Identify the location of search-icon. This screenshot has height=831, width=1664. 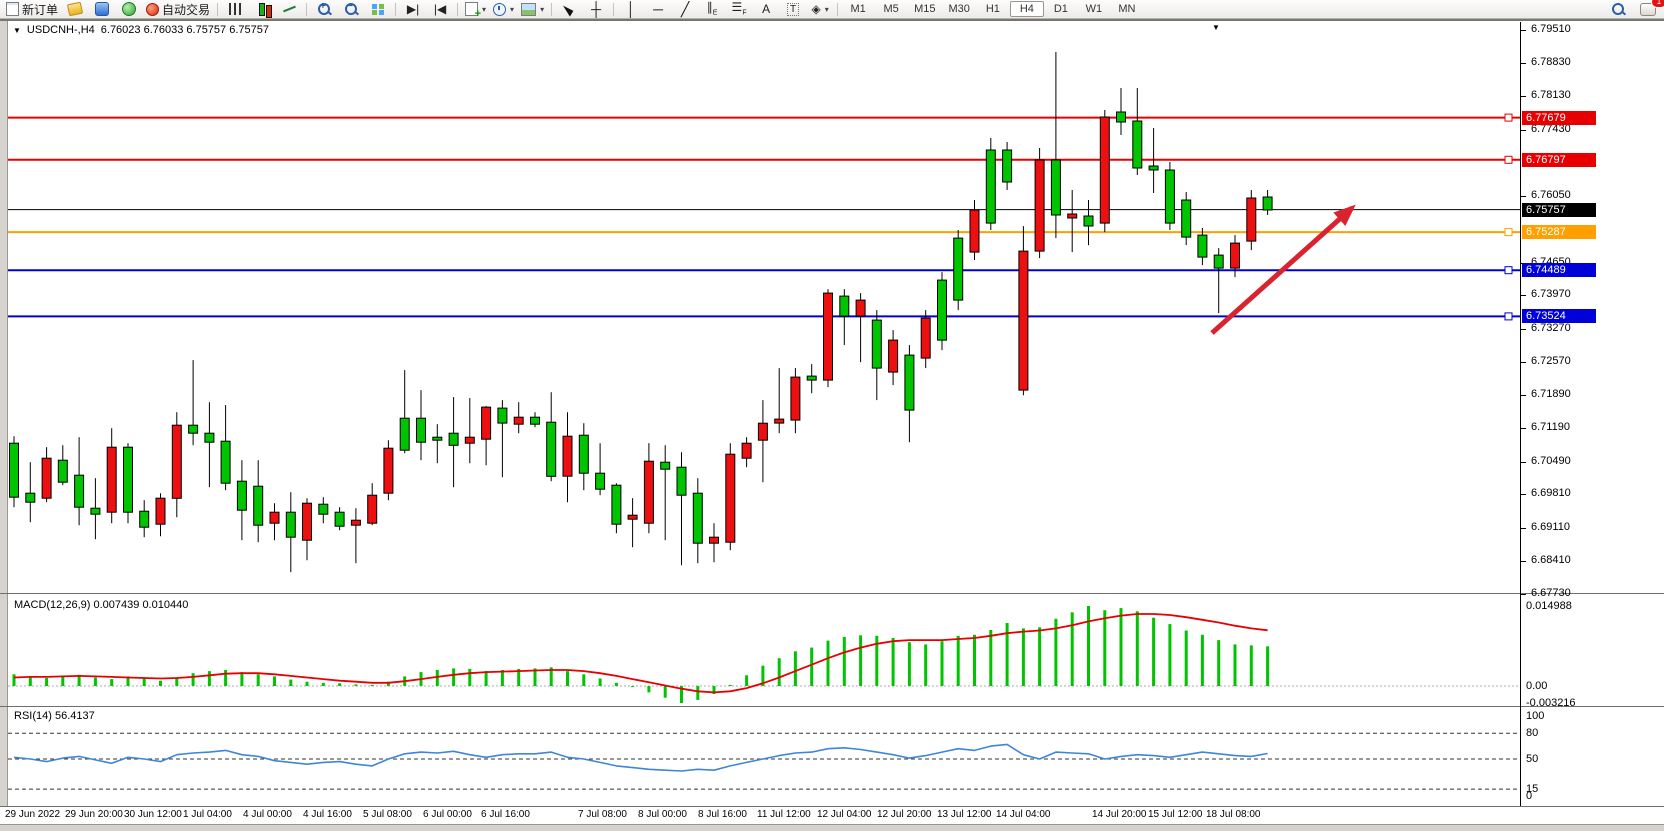
(1618, 9).